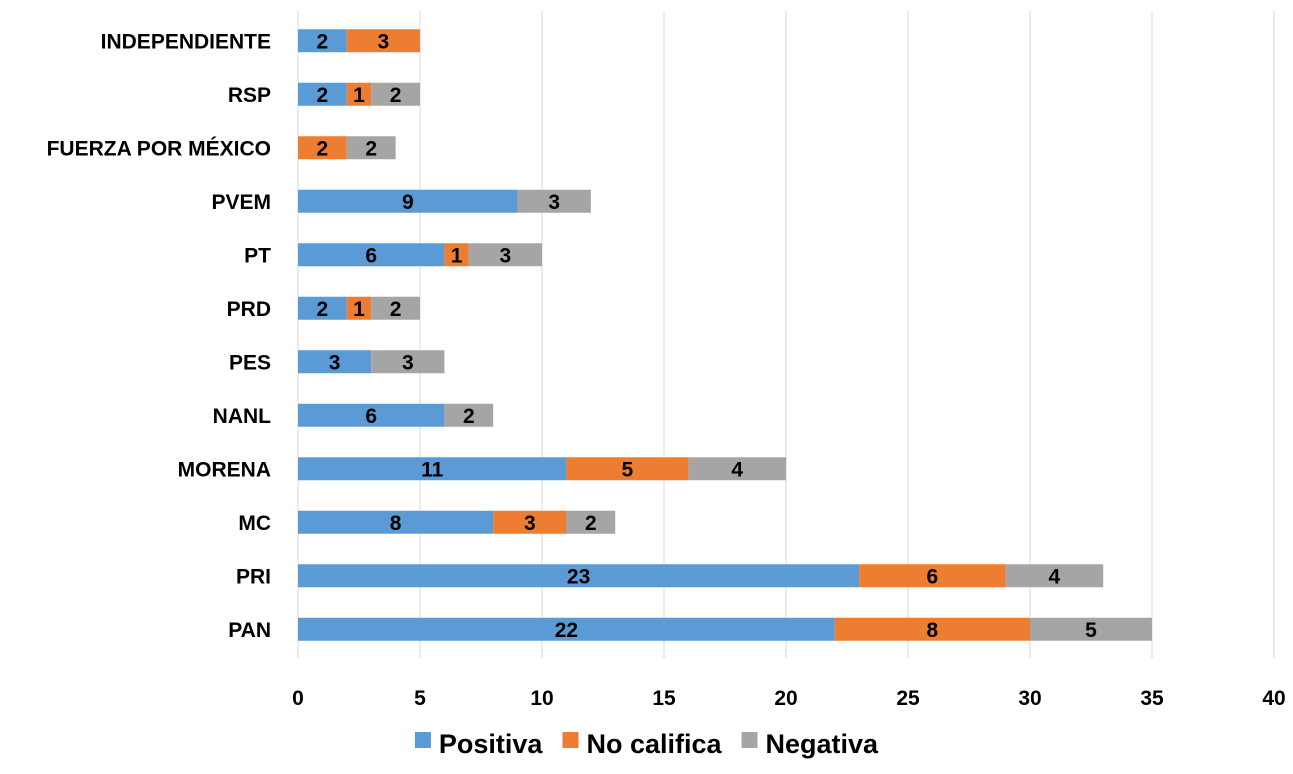  I want to click on bar-independiente-positiva, so click(322, 41).